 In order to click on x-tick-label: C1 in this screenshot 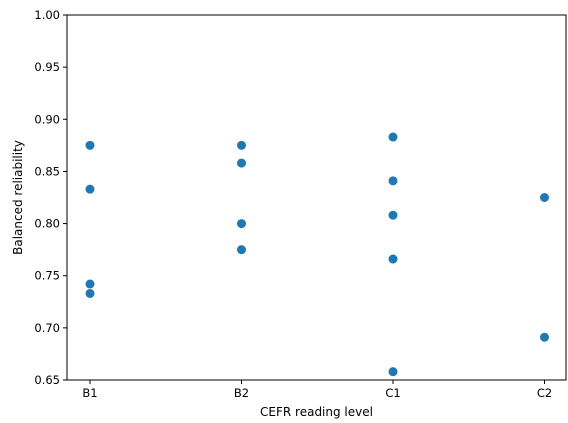, I will do `click(392, 393)`.